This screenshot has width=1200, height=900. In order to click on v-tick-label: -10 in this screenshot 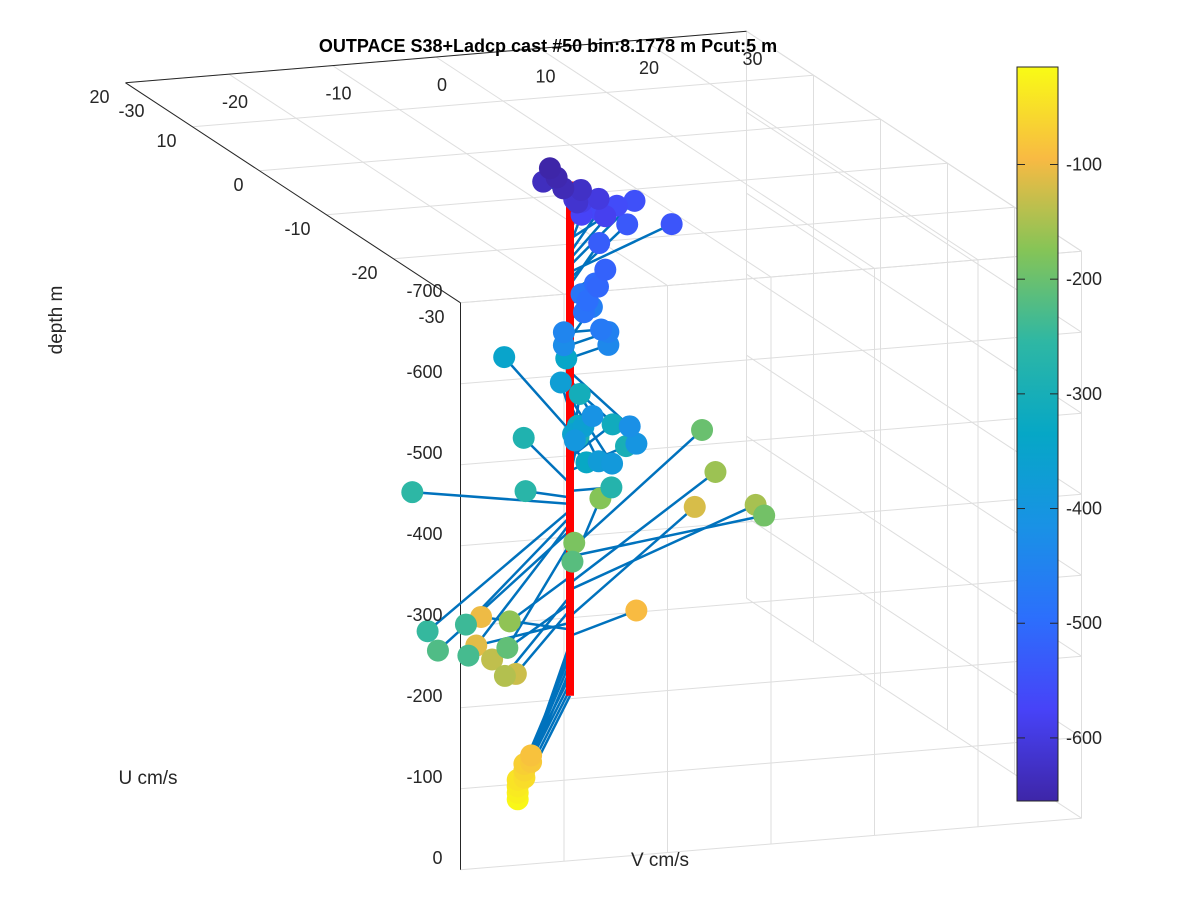, I will do `click(338, 94)`.